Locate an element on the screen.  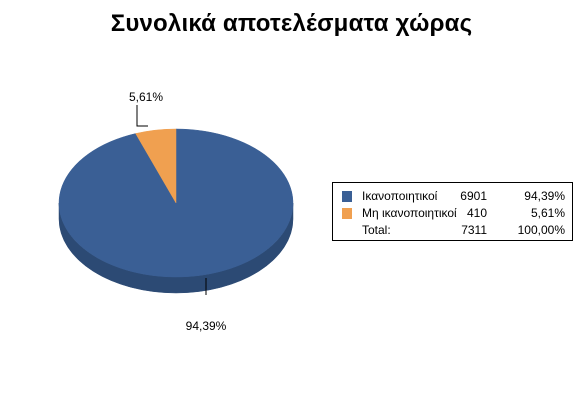
pie-label-satisfactory: 94,39% is located at coordinates (206, 326).